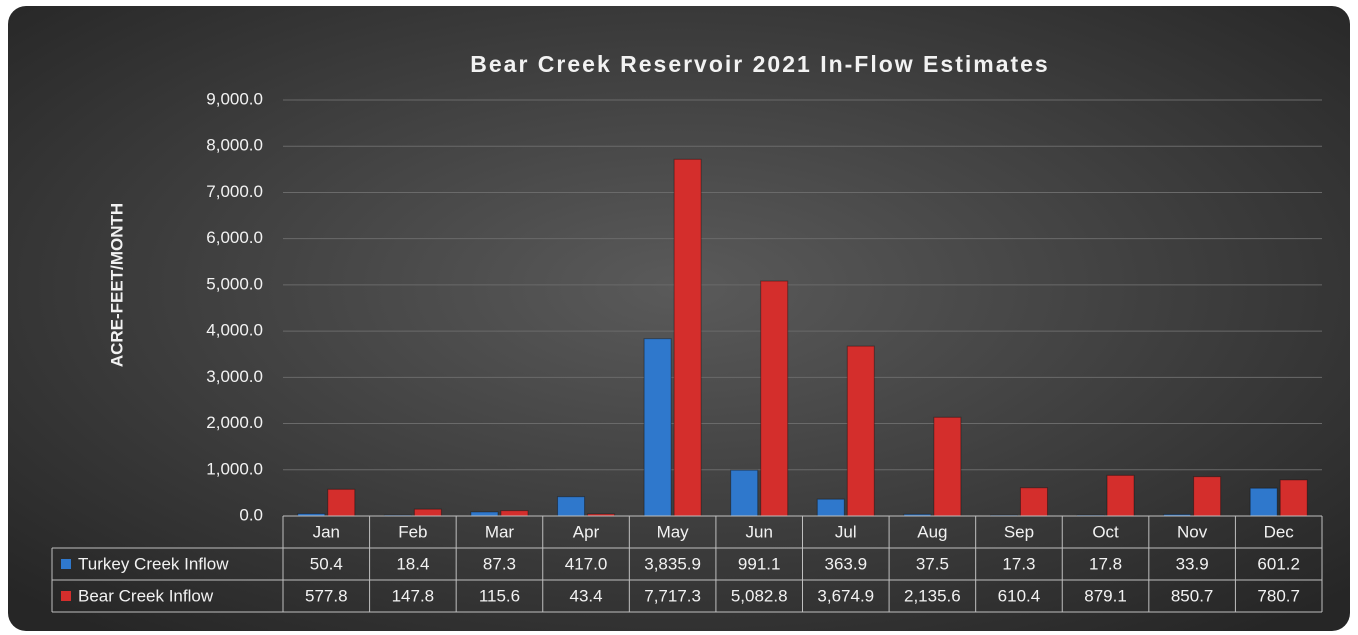 The height and width of the screenshot is (635, 1358). What do you see at coordinates (234, 145) in the screenshot?
I see `y-tick-label: 8,000.0` at bounding box center [234, 145].